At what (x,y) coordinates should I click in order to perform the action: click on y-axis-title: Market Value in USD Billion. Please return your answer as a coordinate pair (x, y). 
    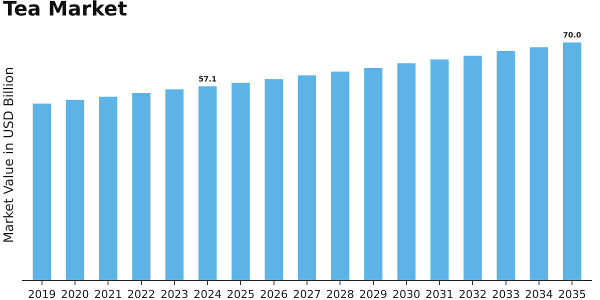
    Looking at the image, I should click on (9, 155).